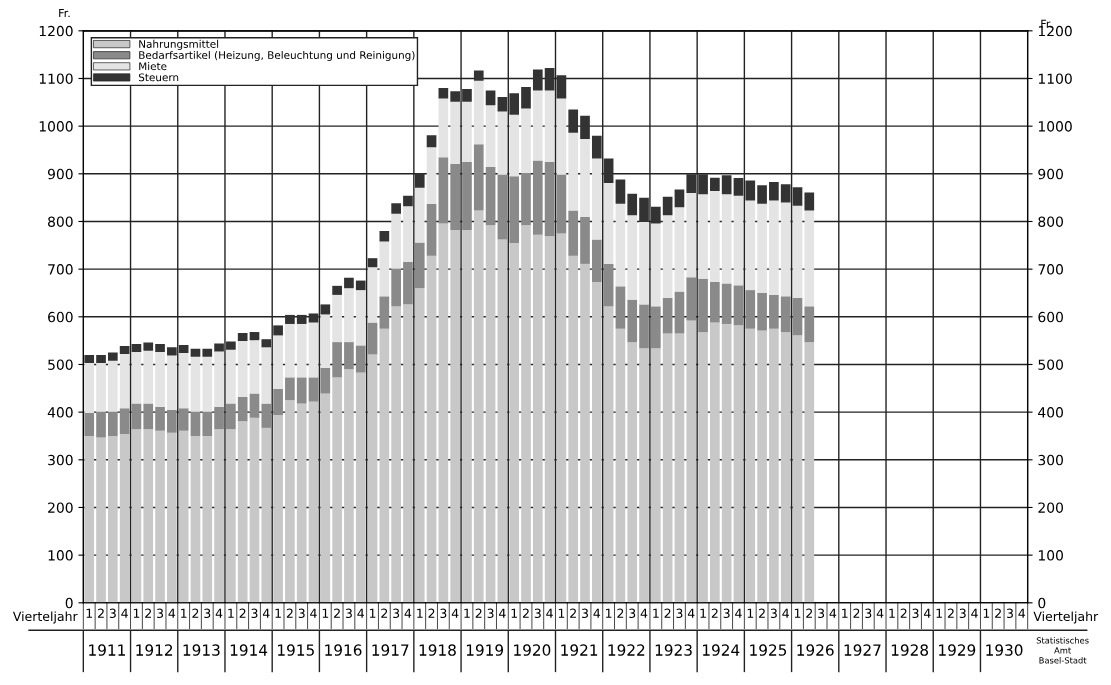 This screenshot has height=685, width=1111. Describe the element at coordinates (957, 650) in the screenshot. I see `text: 1929` at that location.